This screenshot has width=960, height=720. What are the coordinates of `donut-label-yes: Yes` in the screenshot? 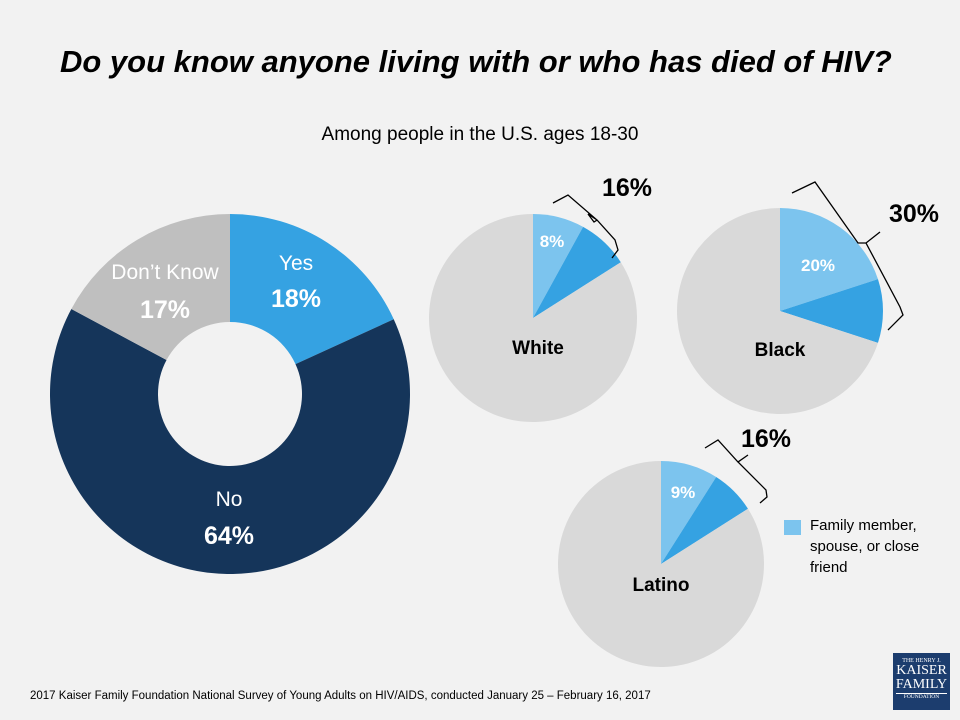 It's located at (296, 263).